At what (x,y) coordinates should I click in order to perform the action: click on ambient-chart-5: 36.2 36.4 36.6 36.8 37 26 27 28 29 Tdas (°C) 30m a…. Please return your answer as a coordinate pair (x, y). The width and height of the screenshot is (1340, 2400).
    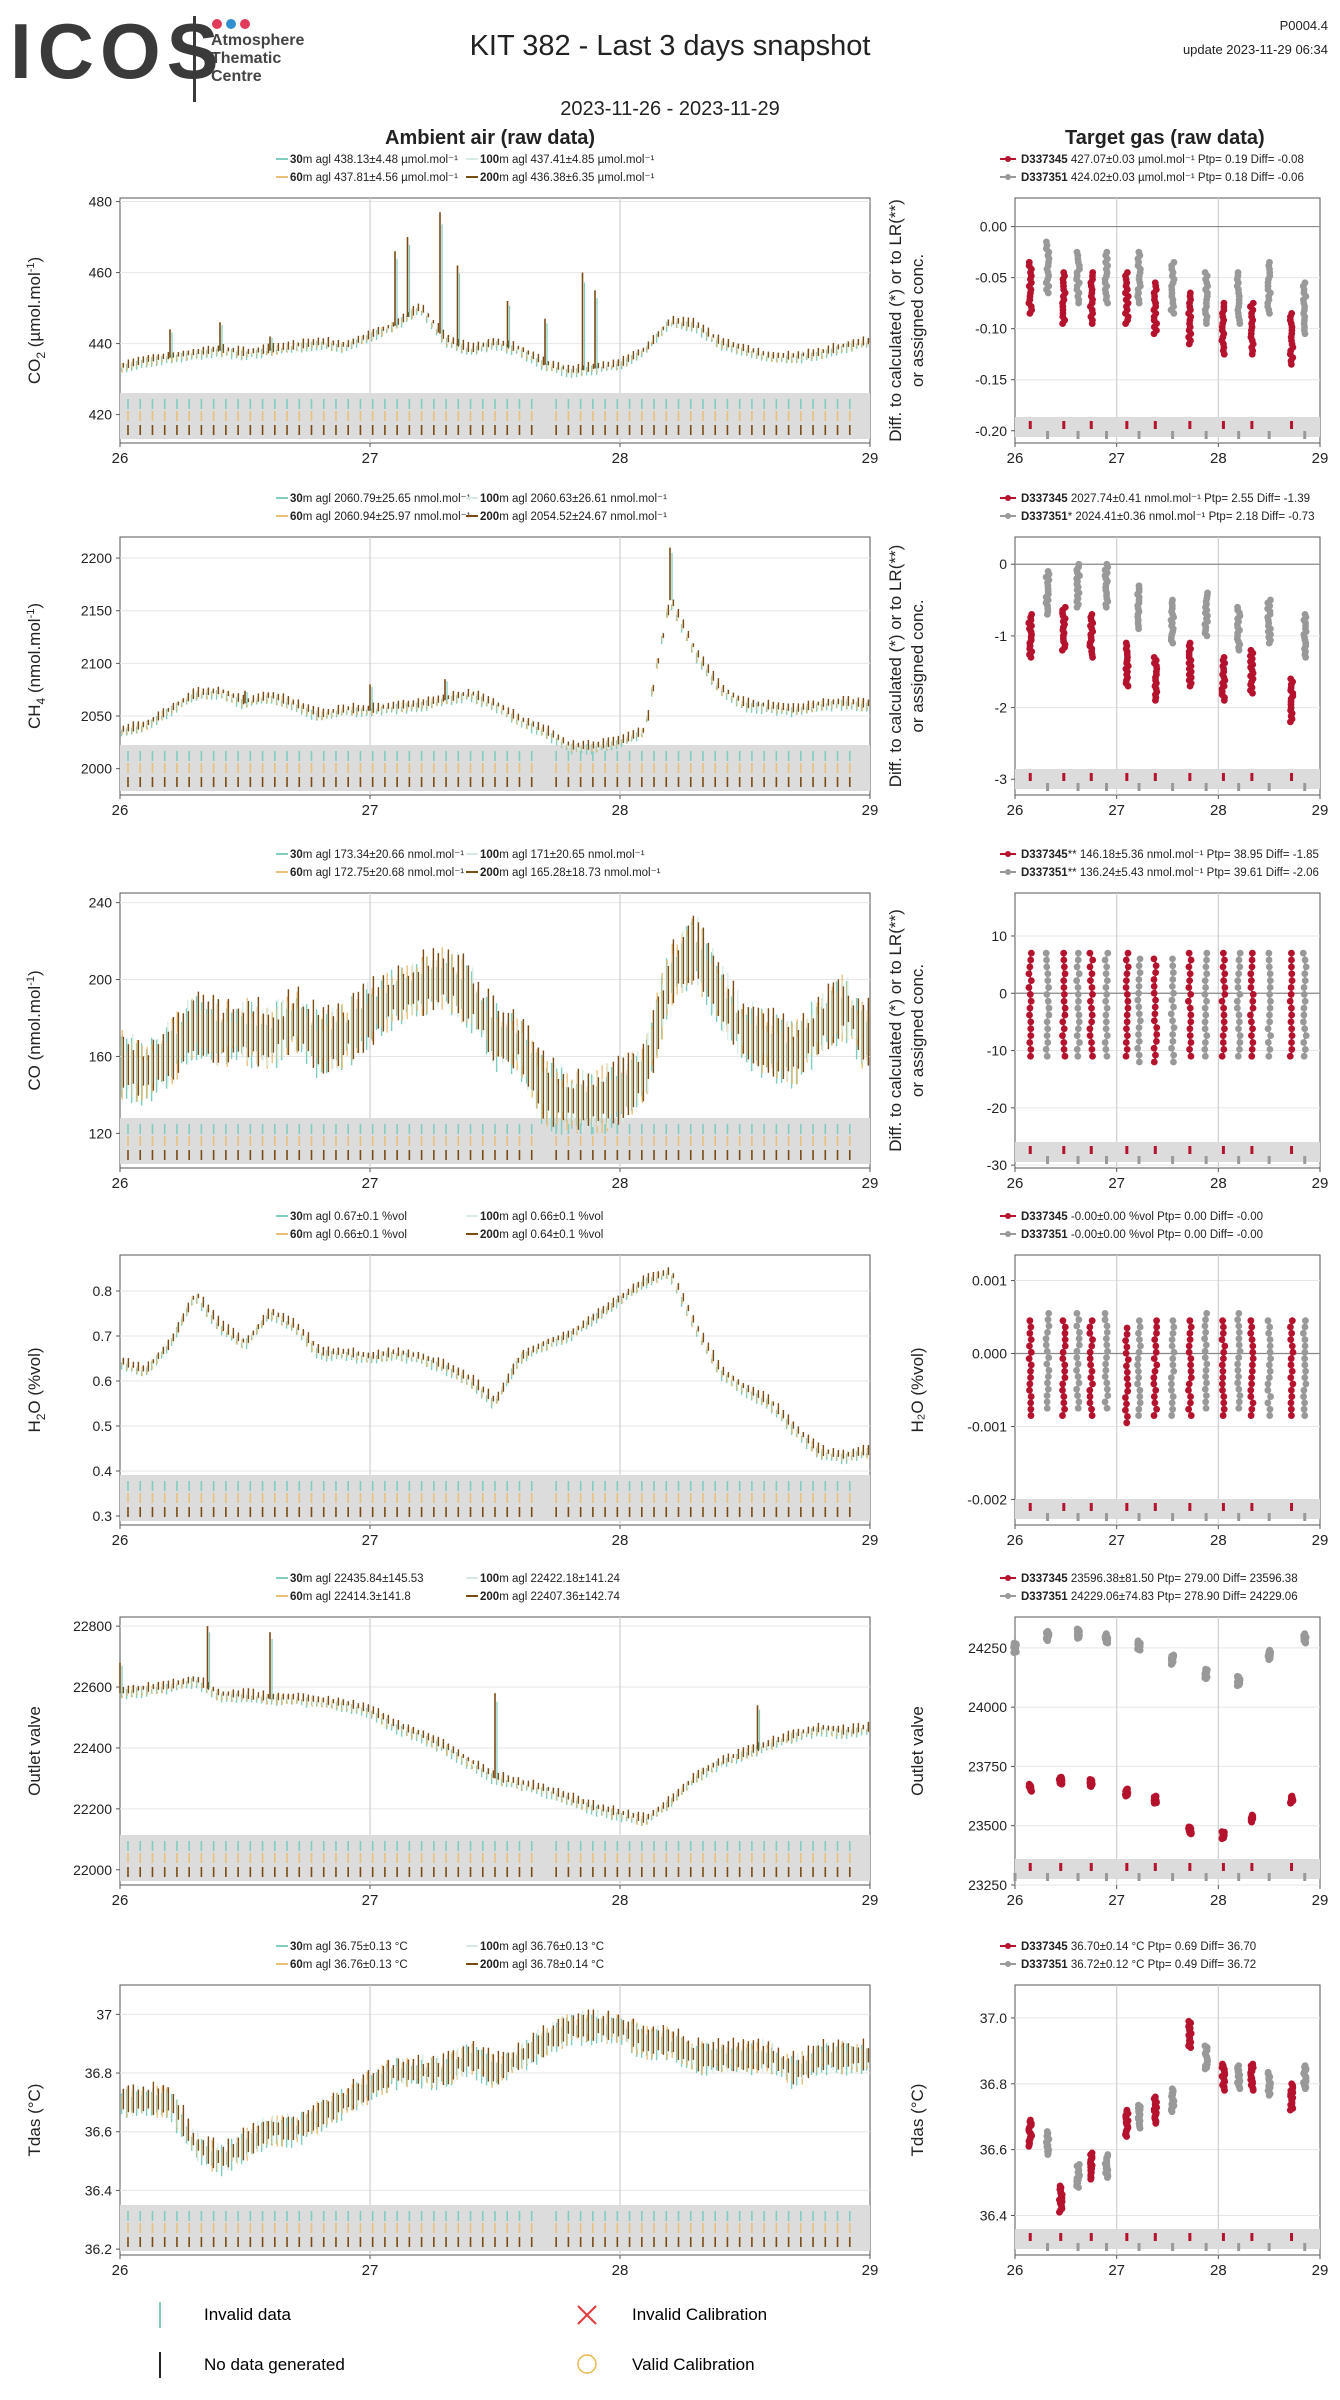
    Looking at the image, I should click on (451, 2110).